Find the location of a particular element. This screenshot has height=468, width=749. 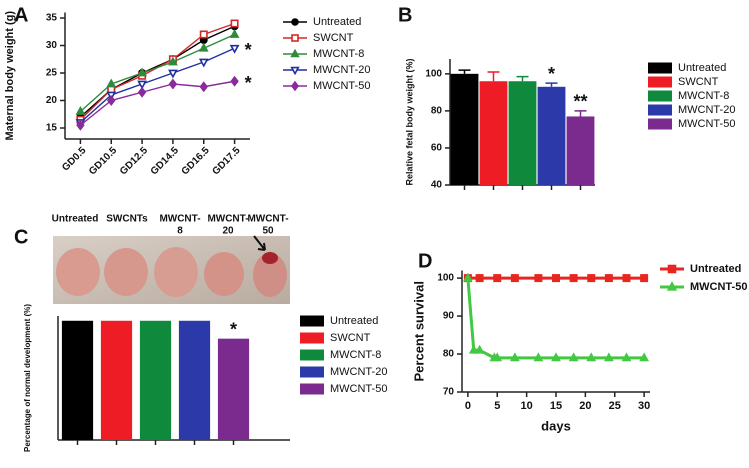

annotation: ** is located at coordinates (580, 102).